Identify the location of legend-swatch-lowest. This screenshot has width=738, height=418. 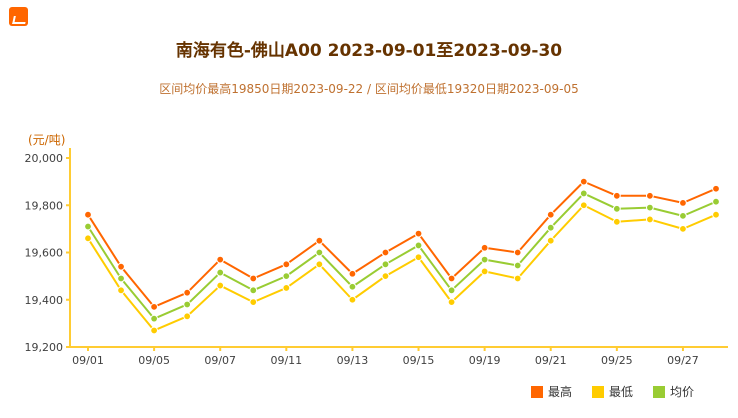
(597, 391).